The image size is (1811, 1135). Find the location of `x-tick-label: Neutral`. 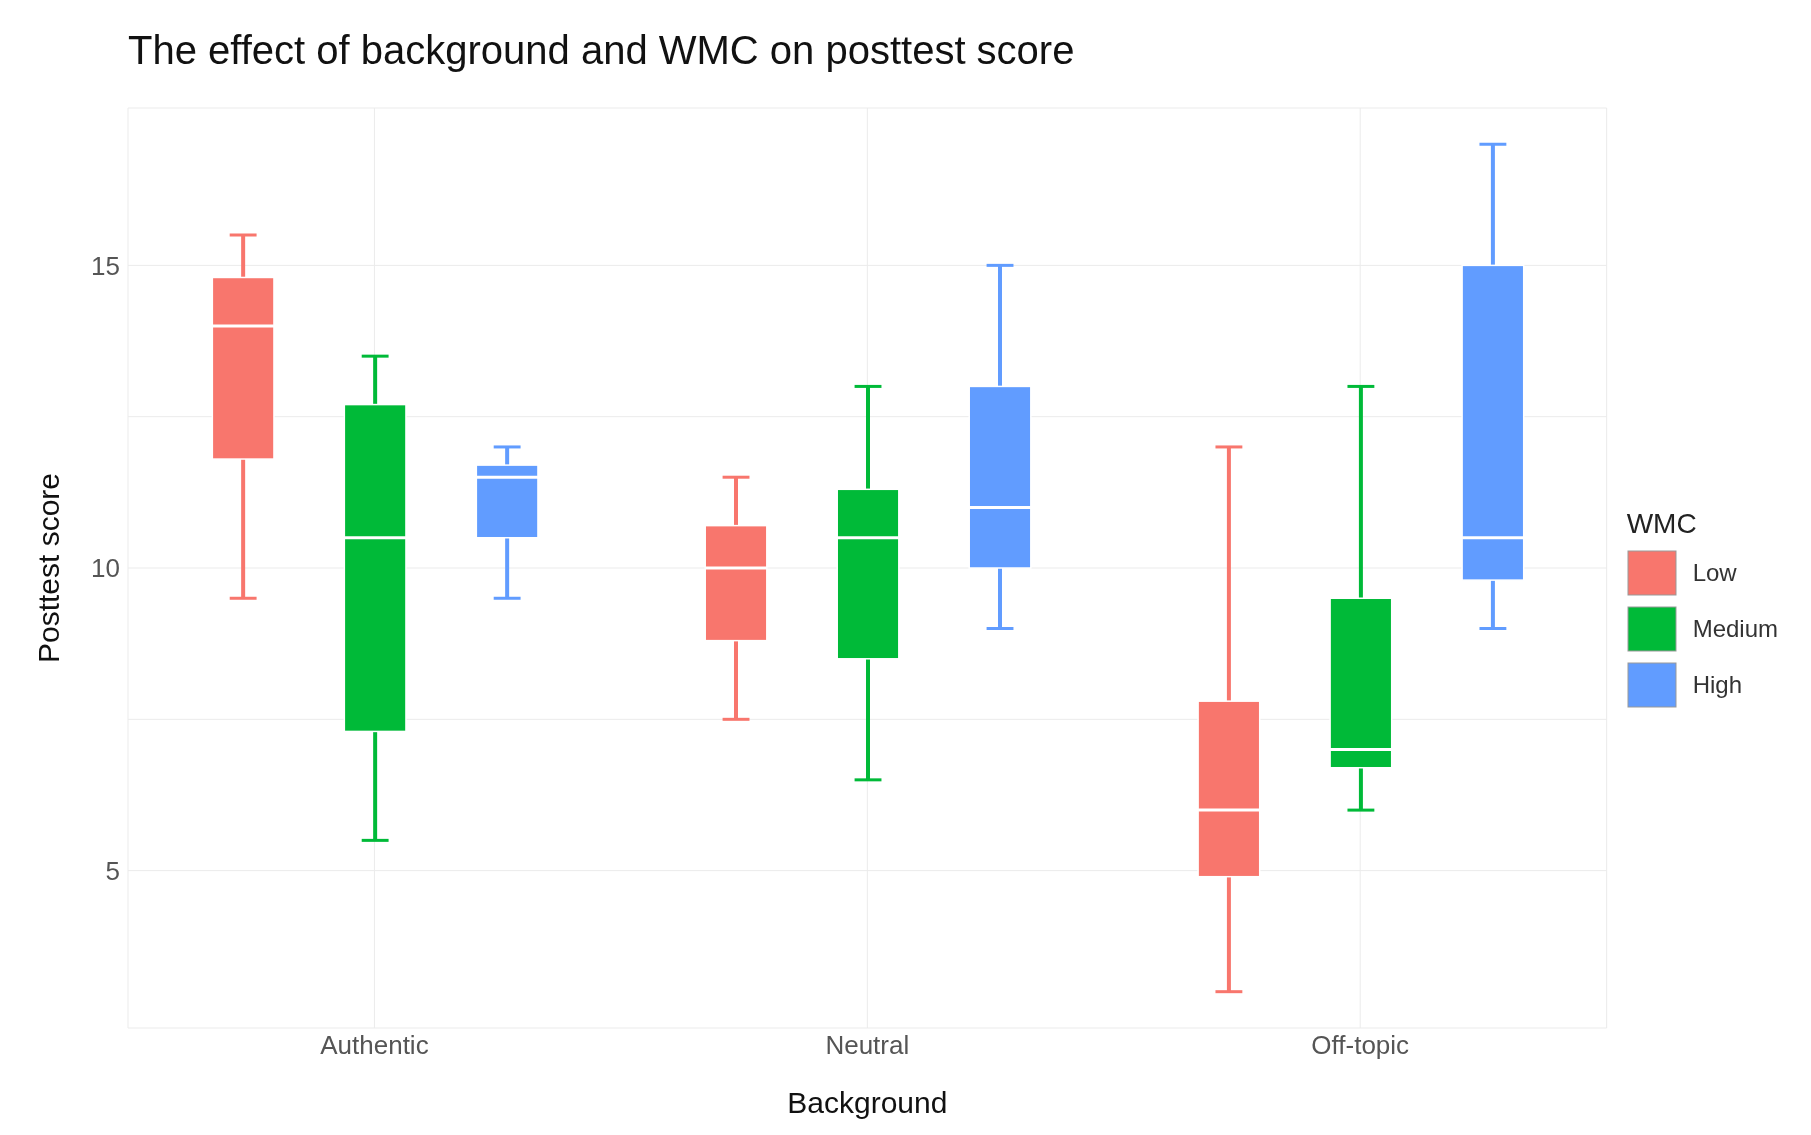

x-tick-label: Neutral is located at coordinates (867, 1045).